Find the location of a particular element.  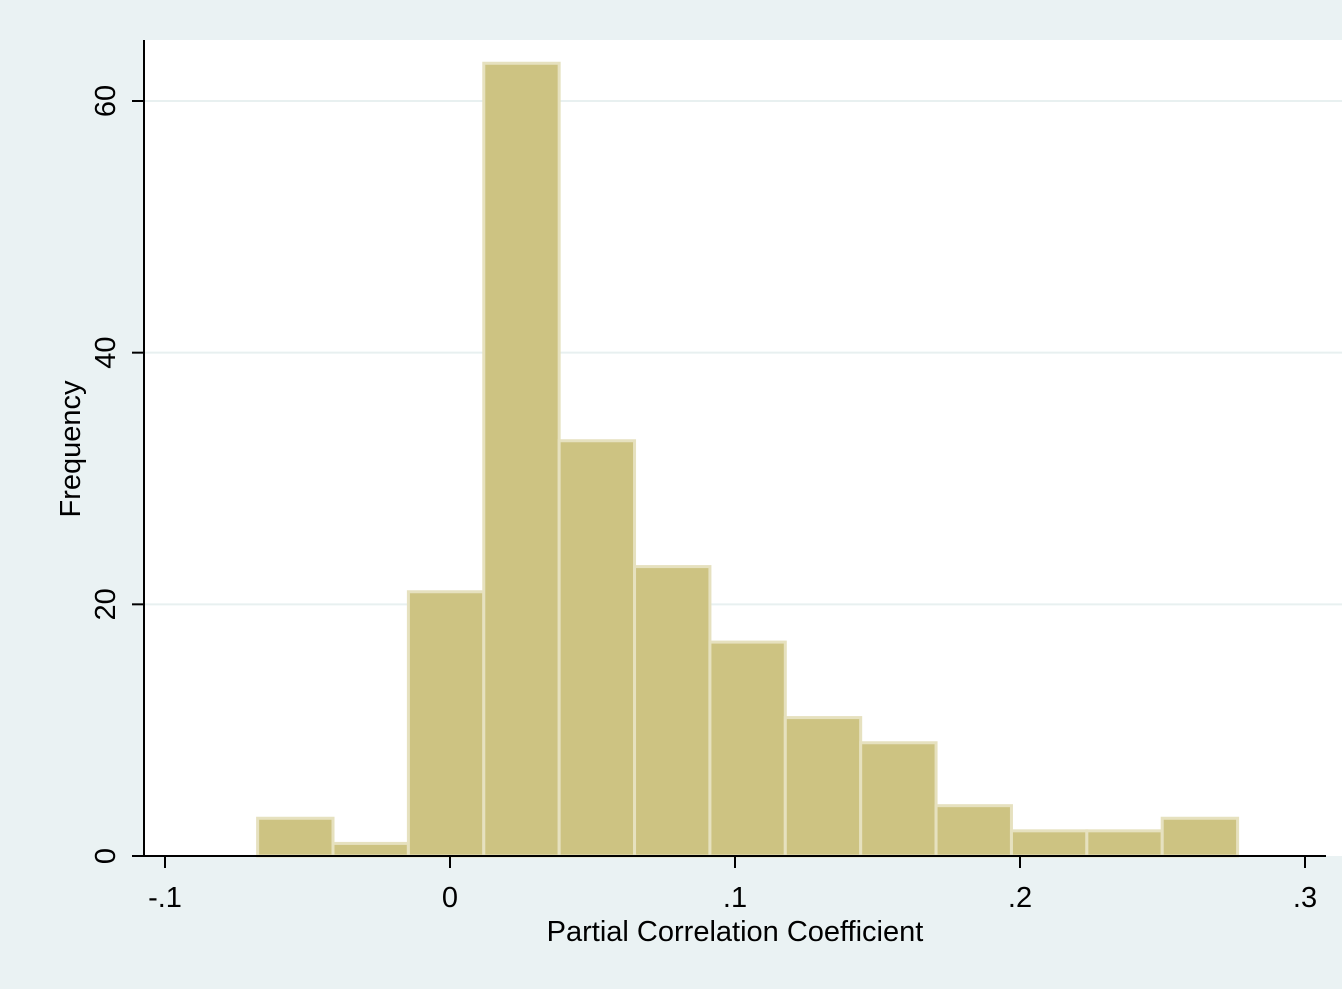

x-axis-title: Partial Correlation Coefficient is located at coordinates (735, 932).